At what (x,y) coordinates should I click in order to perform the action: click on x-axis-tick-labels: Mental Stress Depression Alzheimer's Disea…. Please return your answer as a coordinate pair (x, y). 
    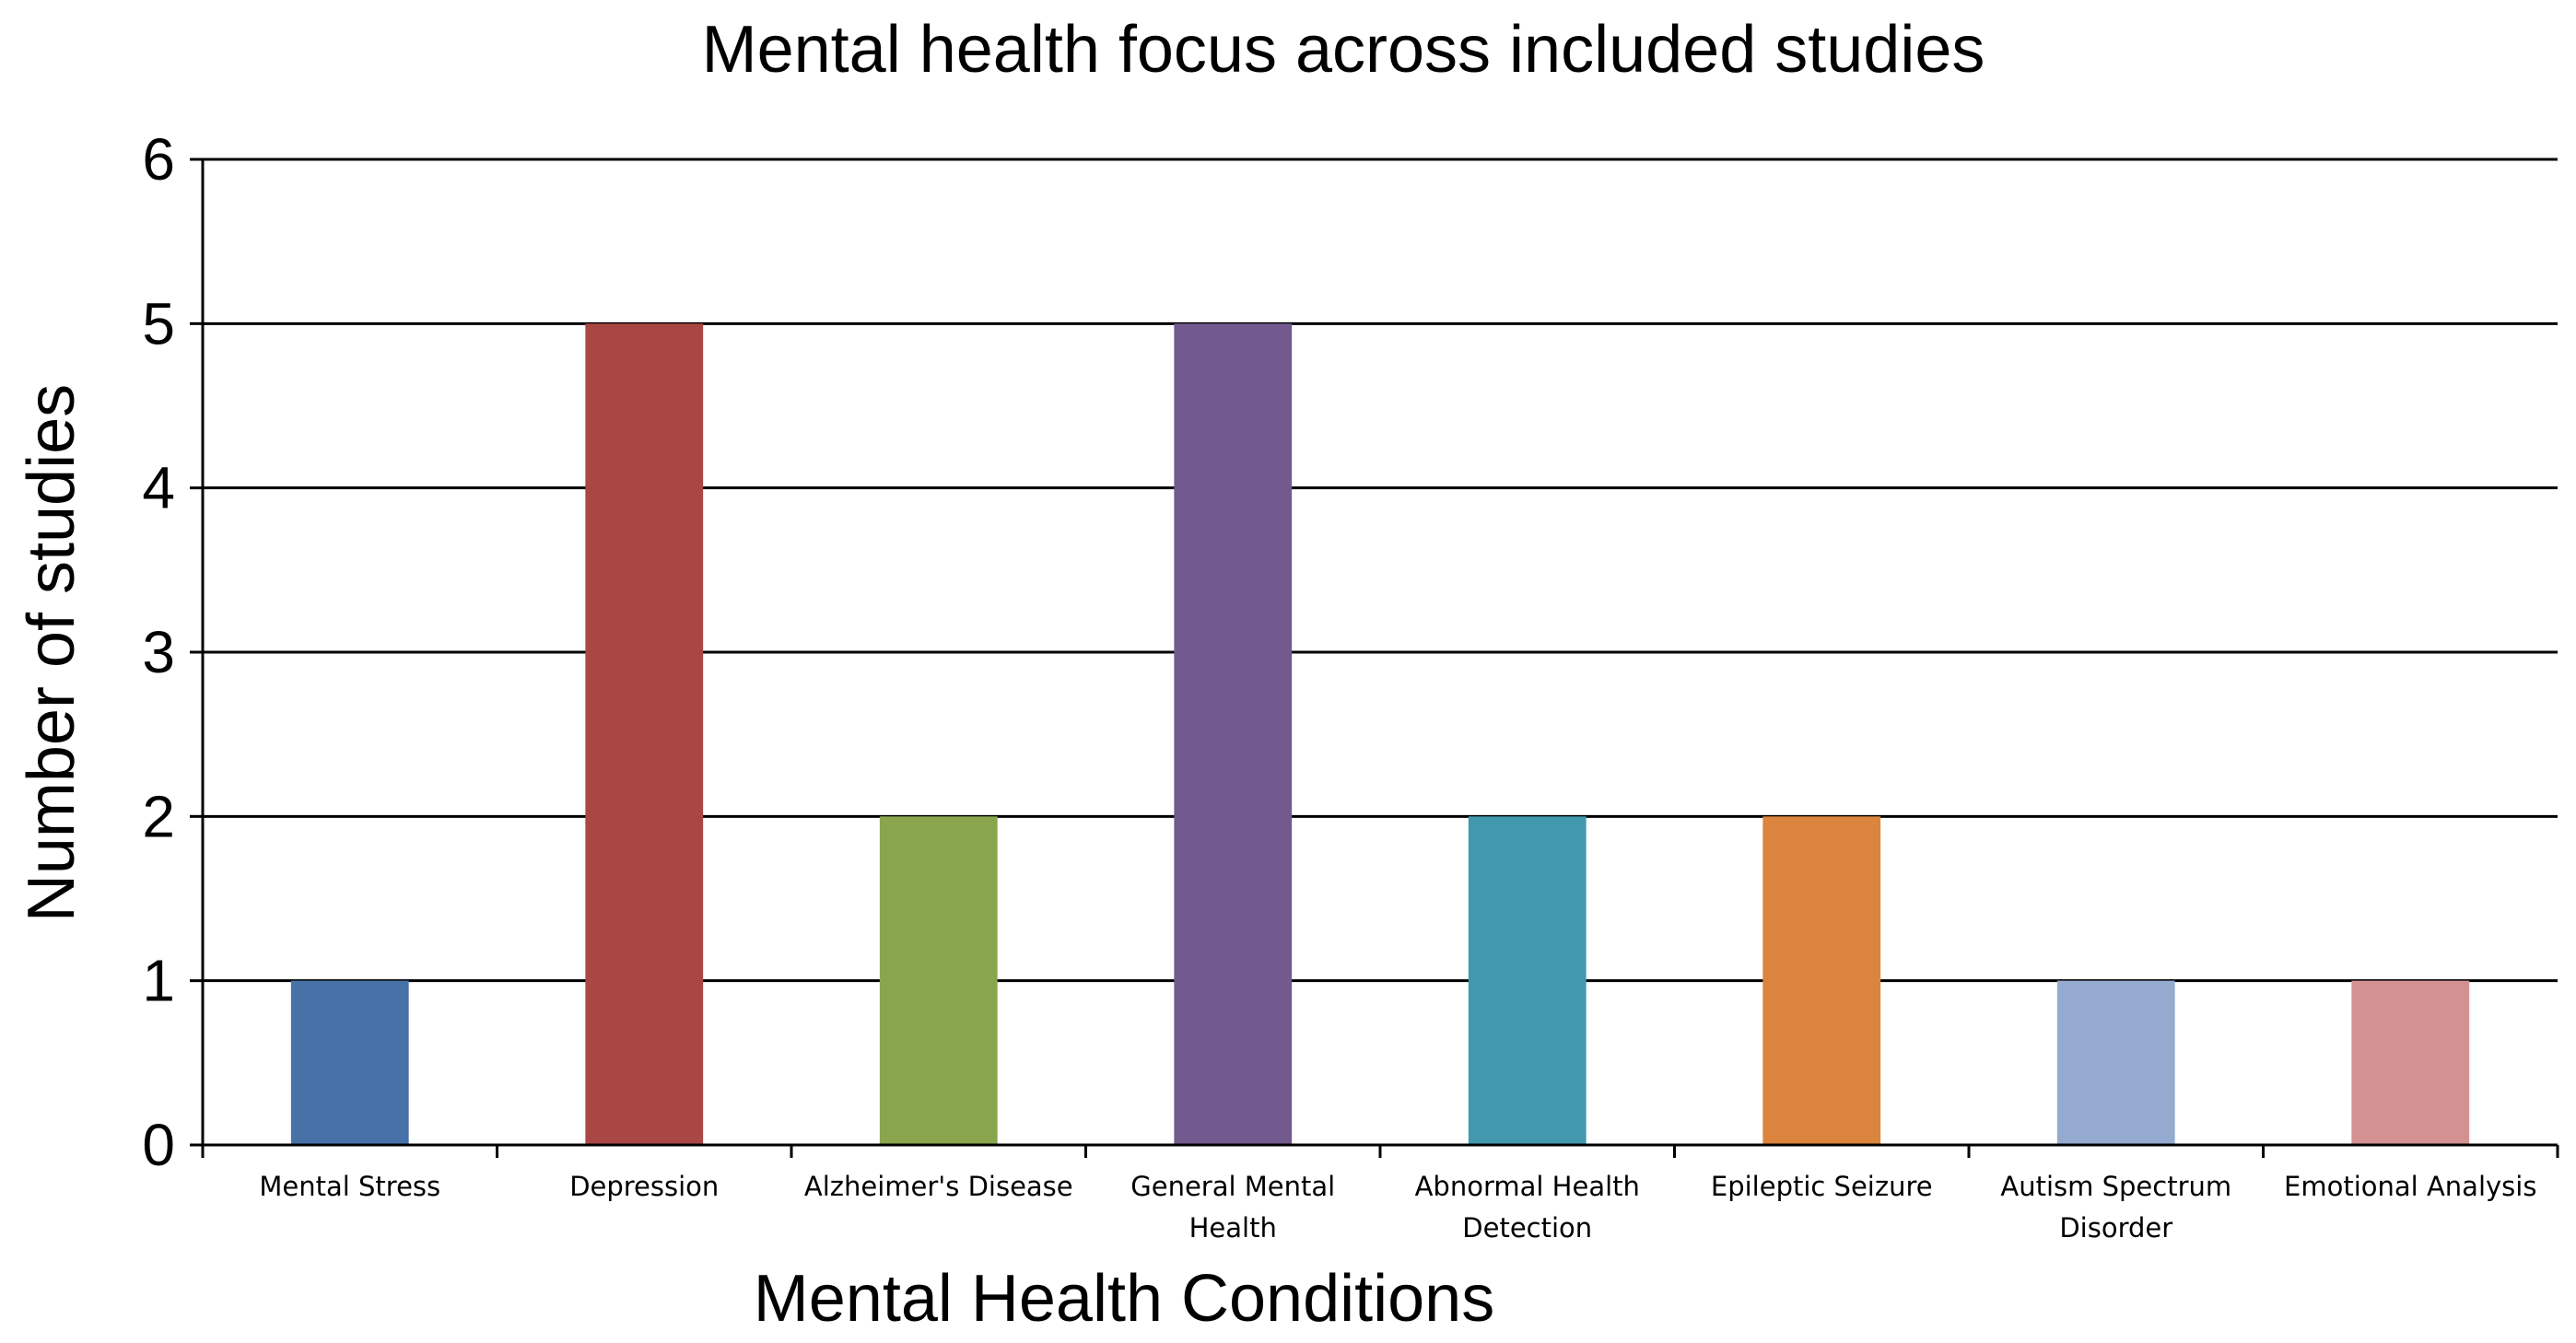
    Looking at the image, I should click on (1397, 1207).